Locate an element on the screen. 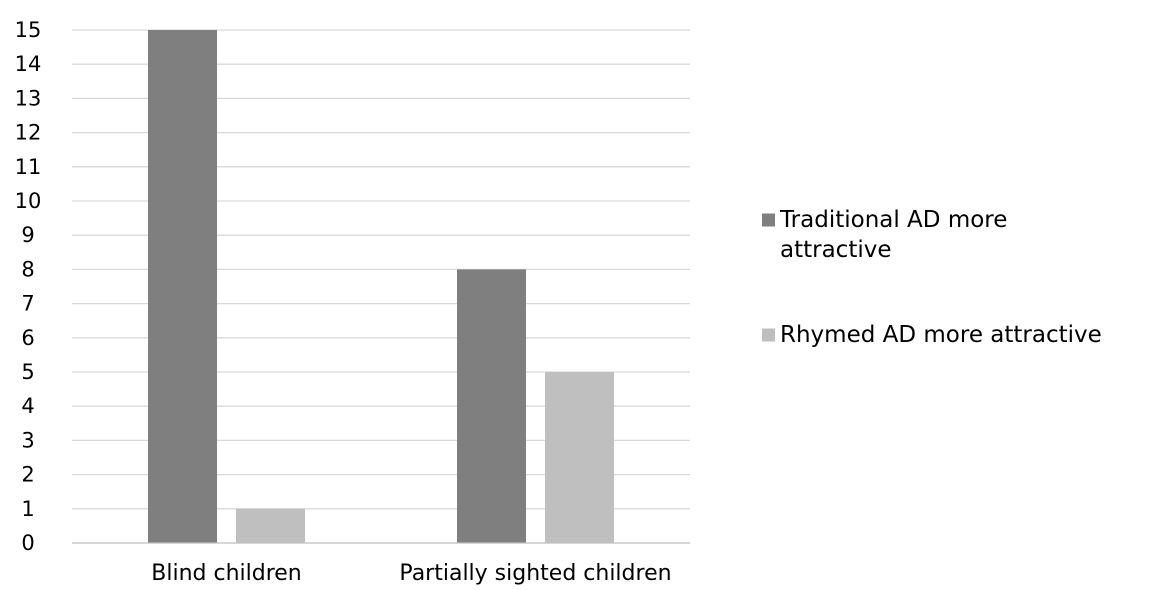 This screenshot has height=590, width=1156. y-tick-label: 10 is located at coordinates (28, 201).